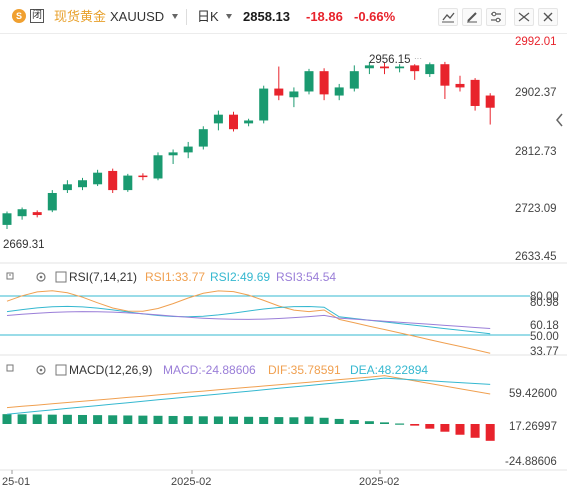  What do you see at coordinates (80, 16) in the screenshot?
I see `symbol-name-cn: 现货黄金` at bounding box center [80, 16].